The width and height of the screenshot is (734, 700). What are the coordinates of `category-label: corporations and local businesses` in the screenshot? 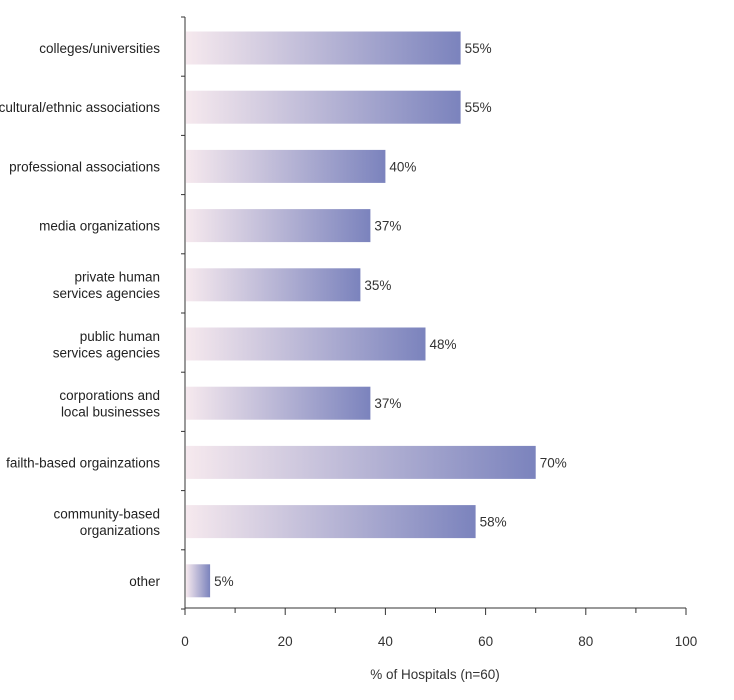 It's located at (109, 404).